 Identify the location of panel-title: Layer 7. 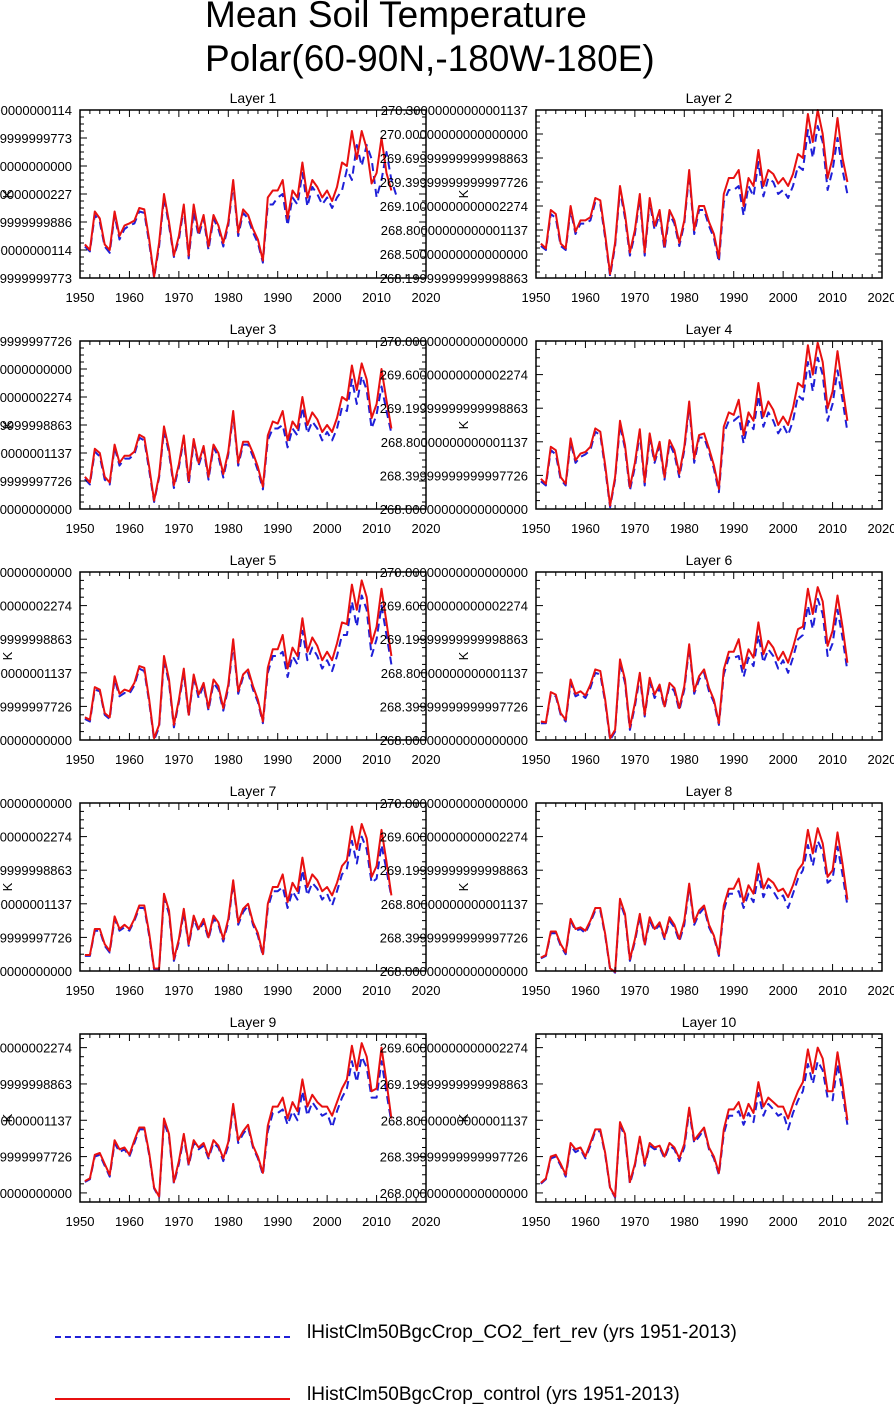
(253, 791).